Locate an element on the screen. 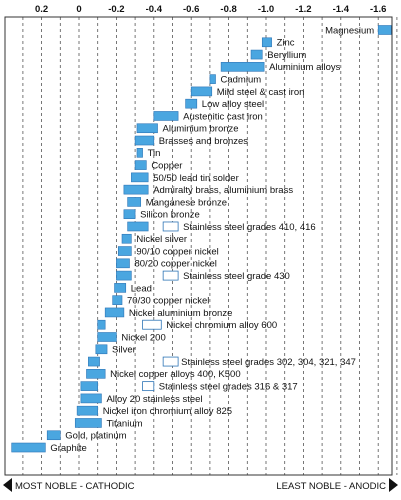 This screenshot has width=401, height=500. metal-label: Stainless steel grades 316 & 317 is located at coordinates (228, 387).